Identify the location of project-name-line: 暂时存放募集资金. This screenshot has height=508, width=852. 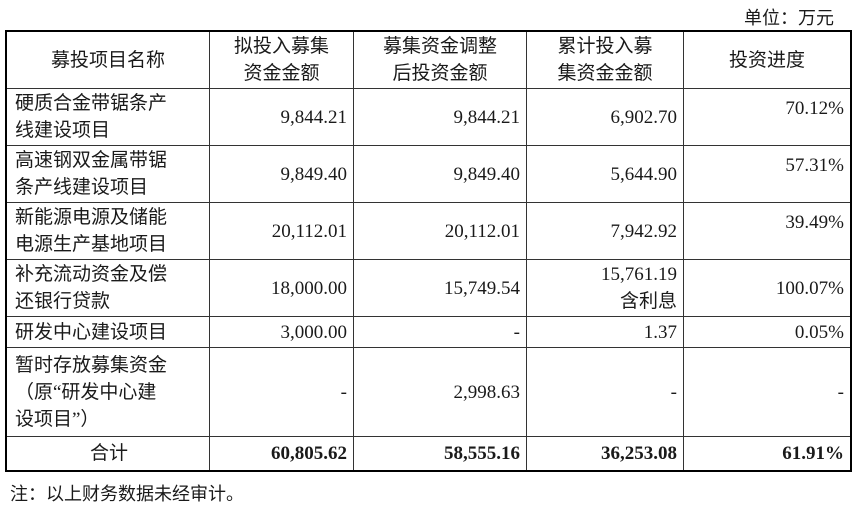
(91, 365).